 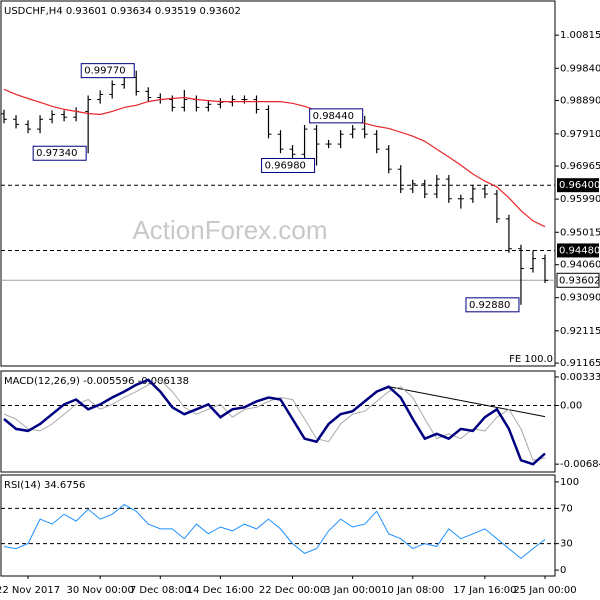 I want to click on x-tick-label: 14 Dec 16:00, so click(x=220, y=590).